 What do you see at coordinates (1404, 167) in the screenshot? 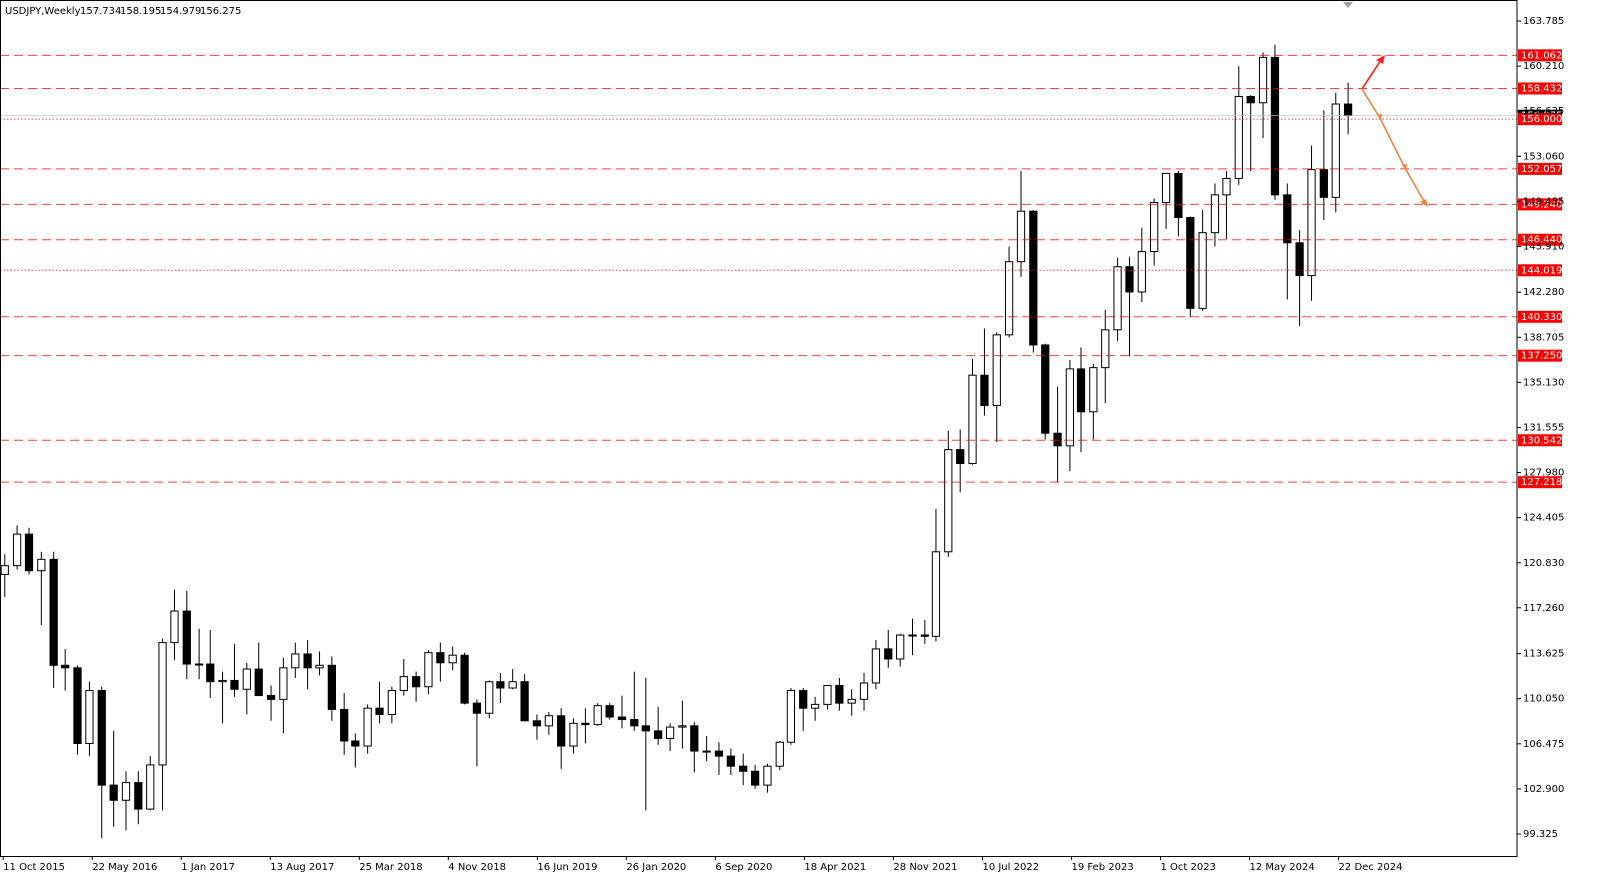
I see `down-arrow-node` at bounding box center [1404, 167].